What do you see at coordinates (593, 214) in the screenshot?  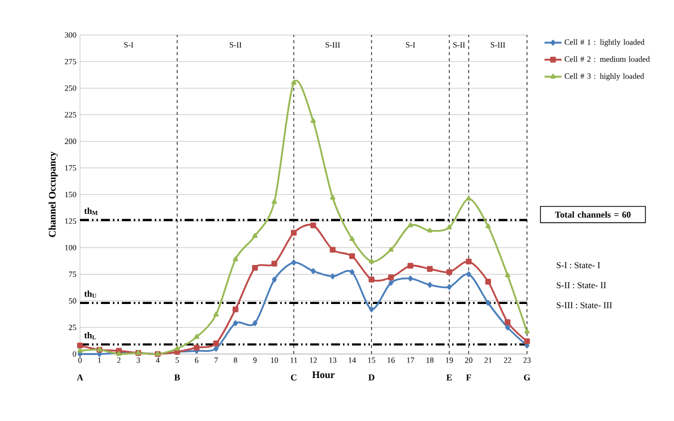 I see `text: Total channels = 60` at bounding box center [593, 214].